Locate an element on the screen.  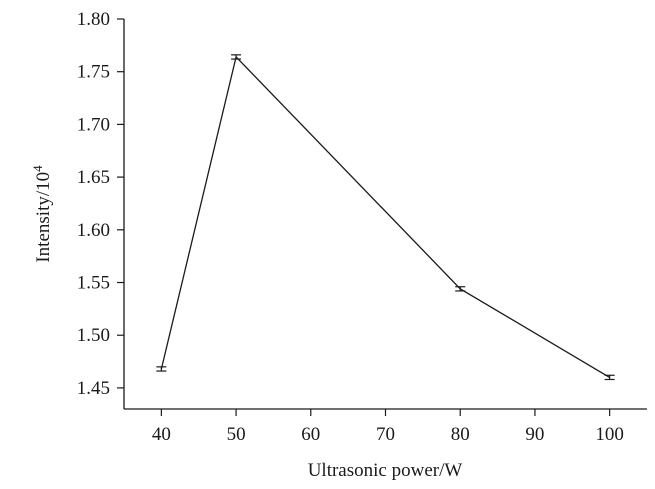
y-tick-label: 1.55 is located at coordinates (93, 283).